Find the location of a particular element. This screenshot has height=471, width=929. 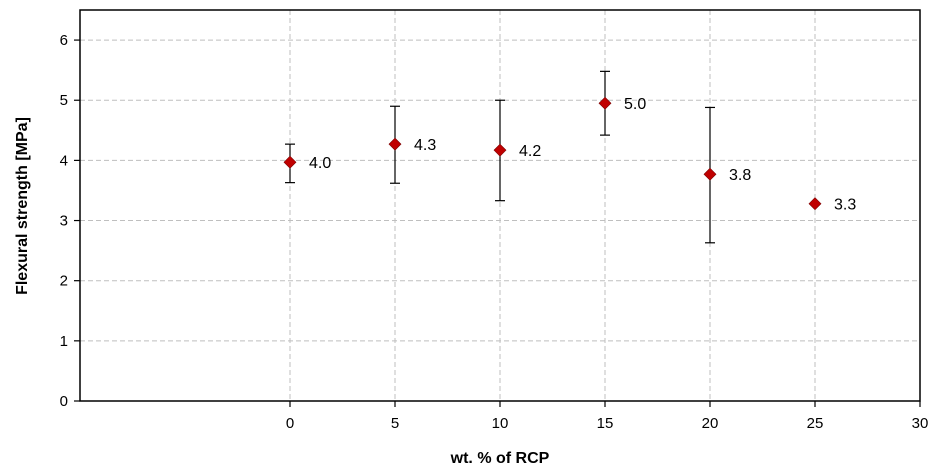

data-labels: 4.0 4.3 4.2 5.0 3.8 3.3 is located at coordinates (582, 154).